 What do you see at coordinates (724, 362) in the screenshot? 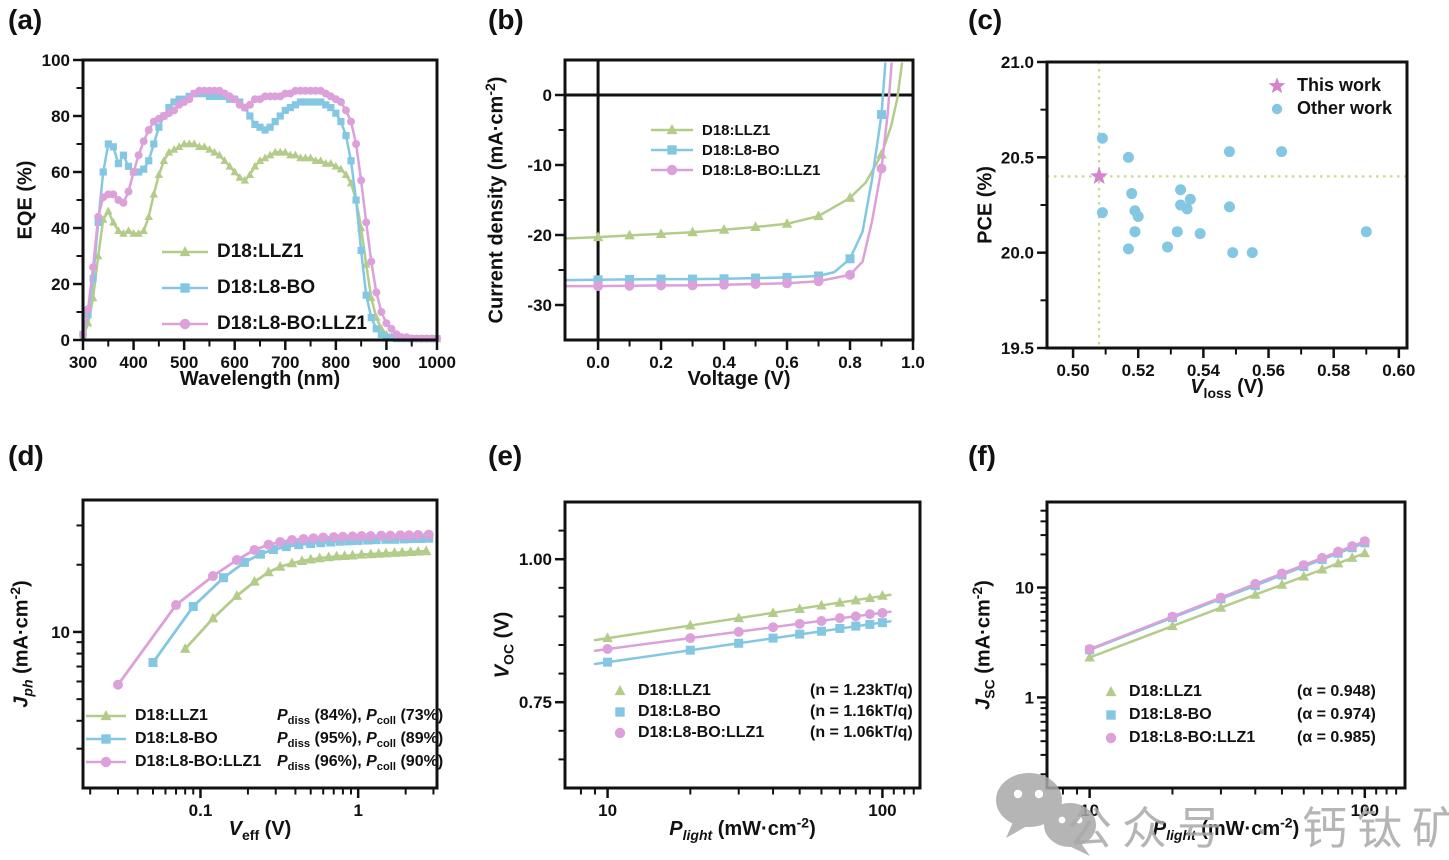
I see `x-tick-label: 0.4` at bounding box center [724, 362].